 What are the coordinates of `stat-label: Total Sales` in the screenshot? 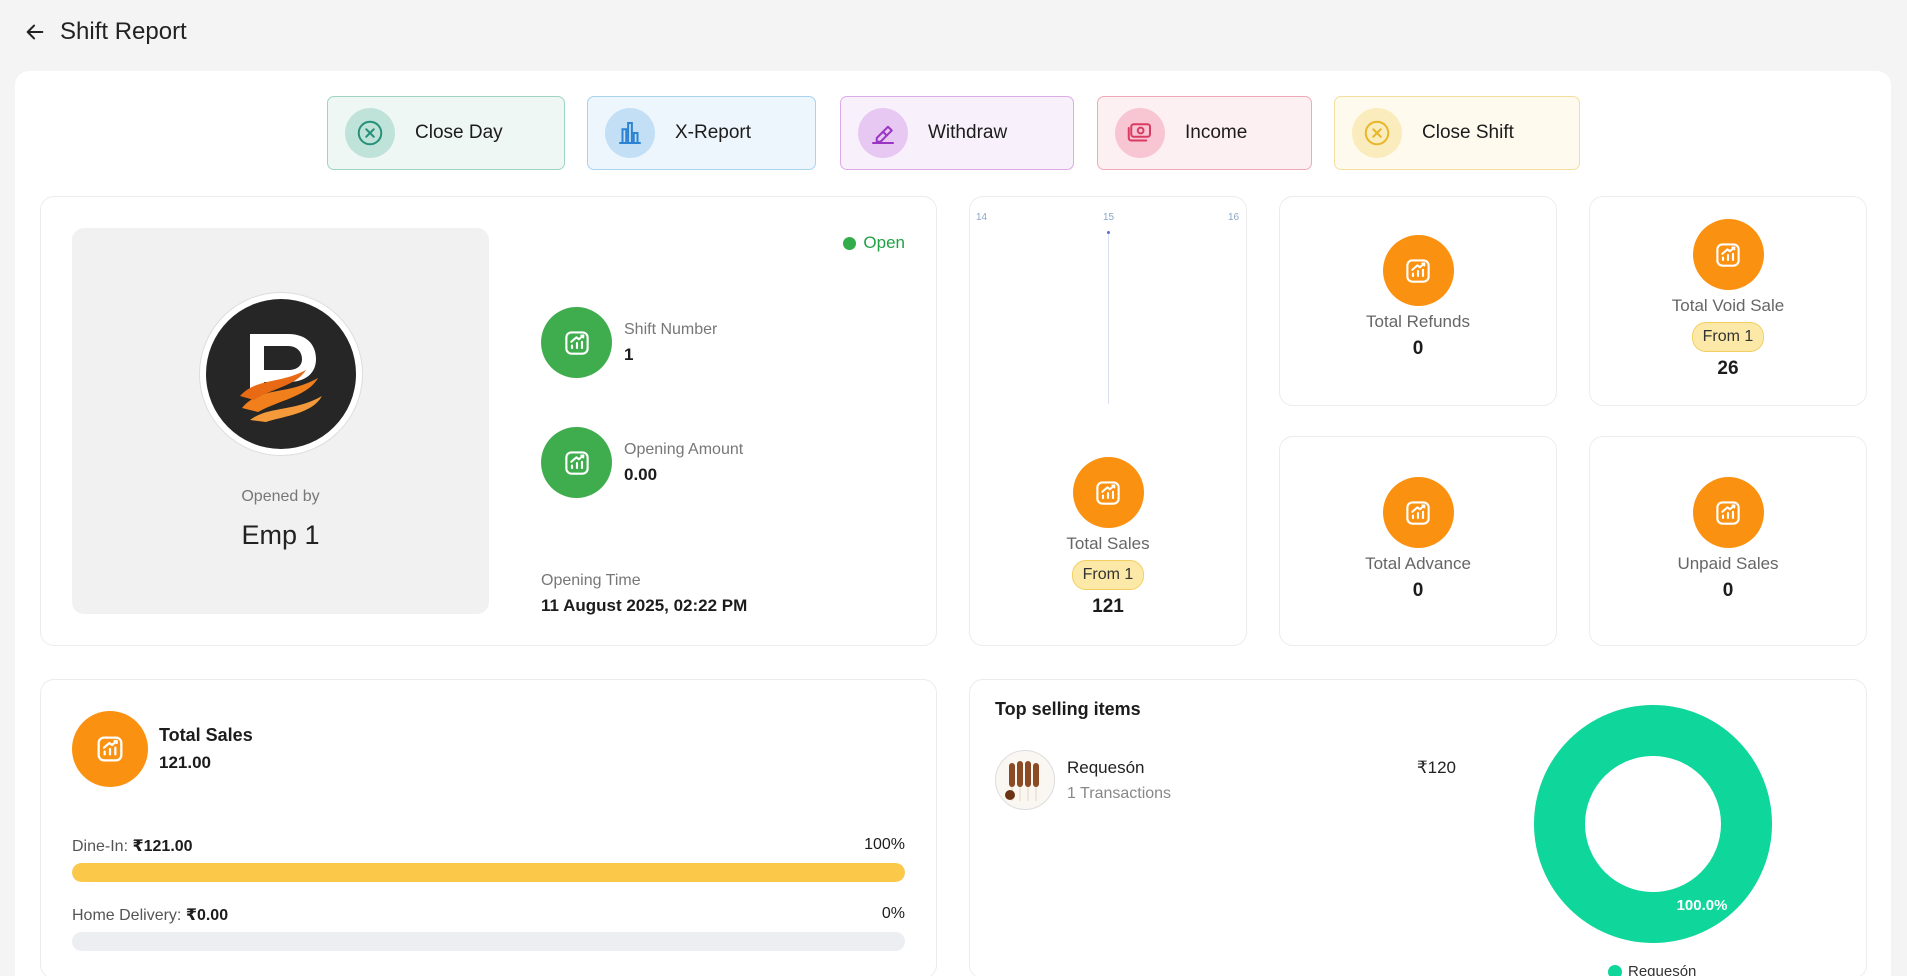 It's located at (1108, 543).